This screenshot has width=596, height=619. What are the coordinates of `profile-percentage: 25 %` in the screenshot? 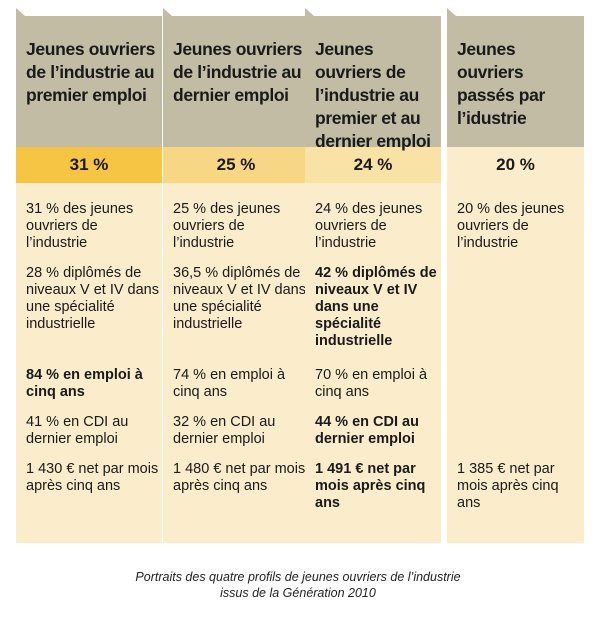 It's located at (236, 165).